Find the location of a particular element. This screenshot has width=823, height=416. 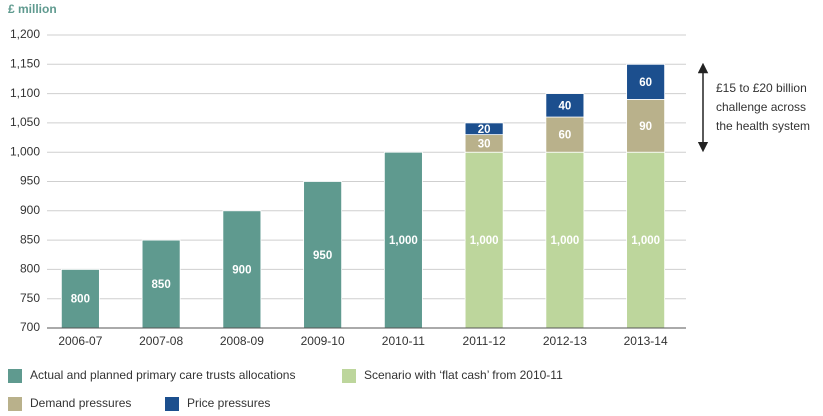

y-tick-label: 750 is located at coordinates (30, 298).